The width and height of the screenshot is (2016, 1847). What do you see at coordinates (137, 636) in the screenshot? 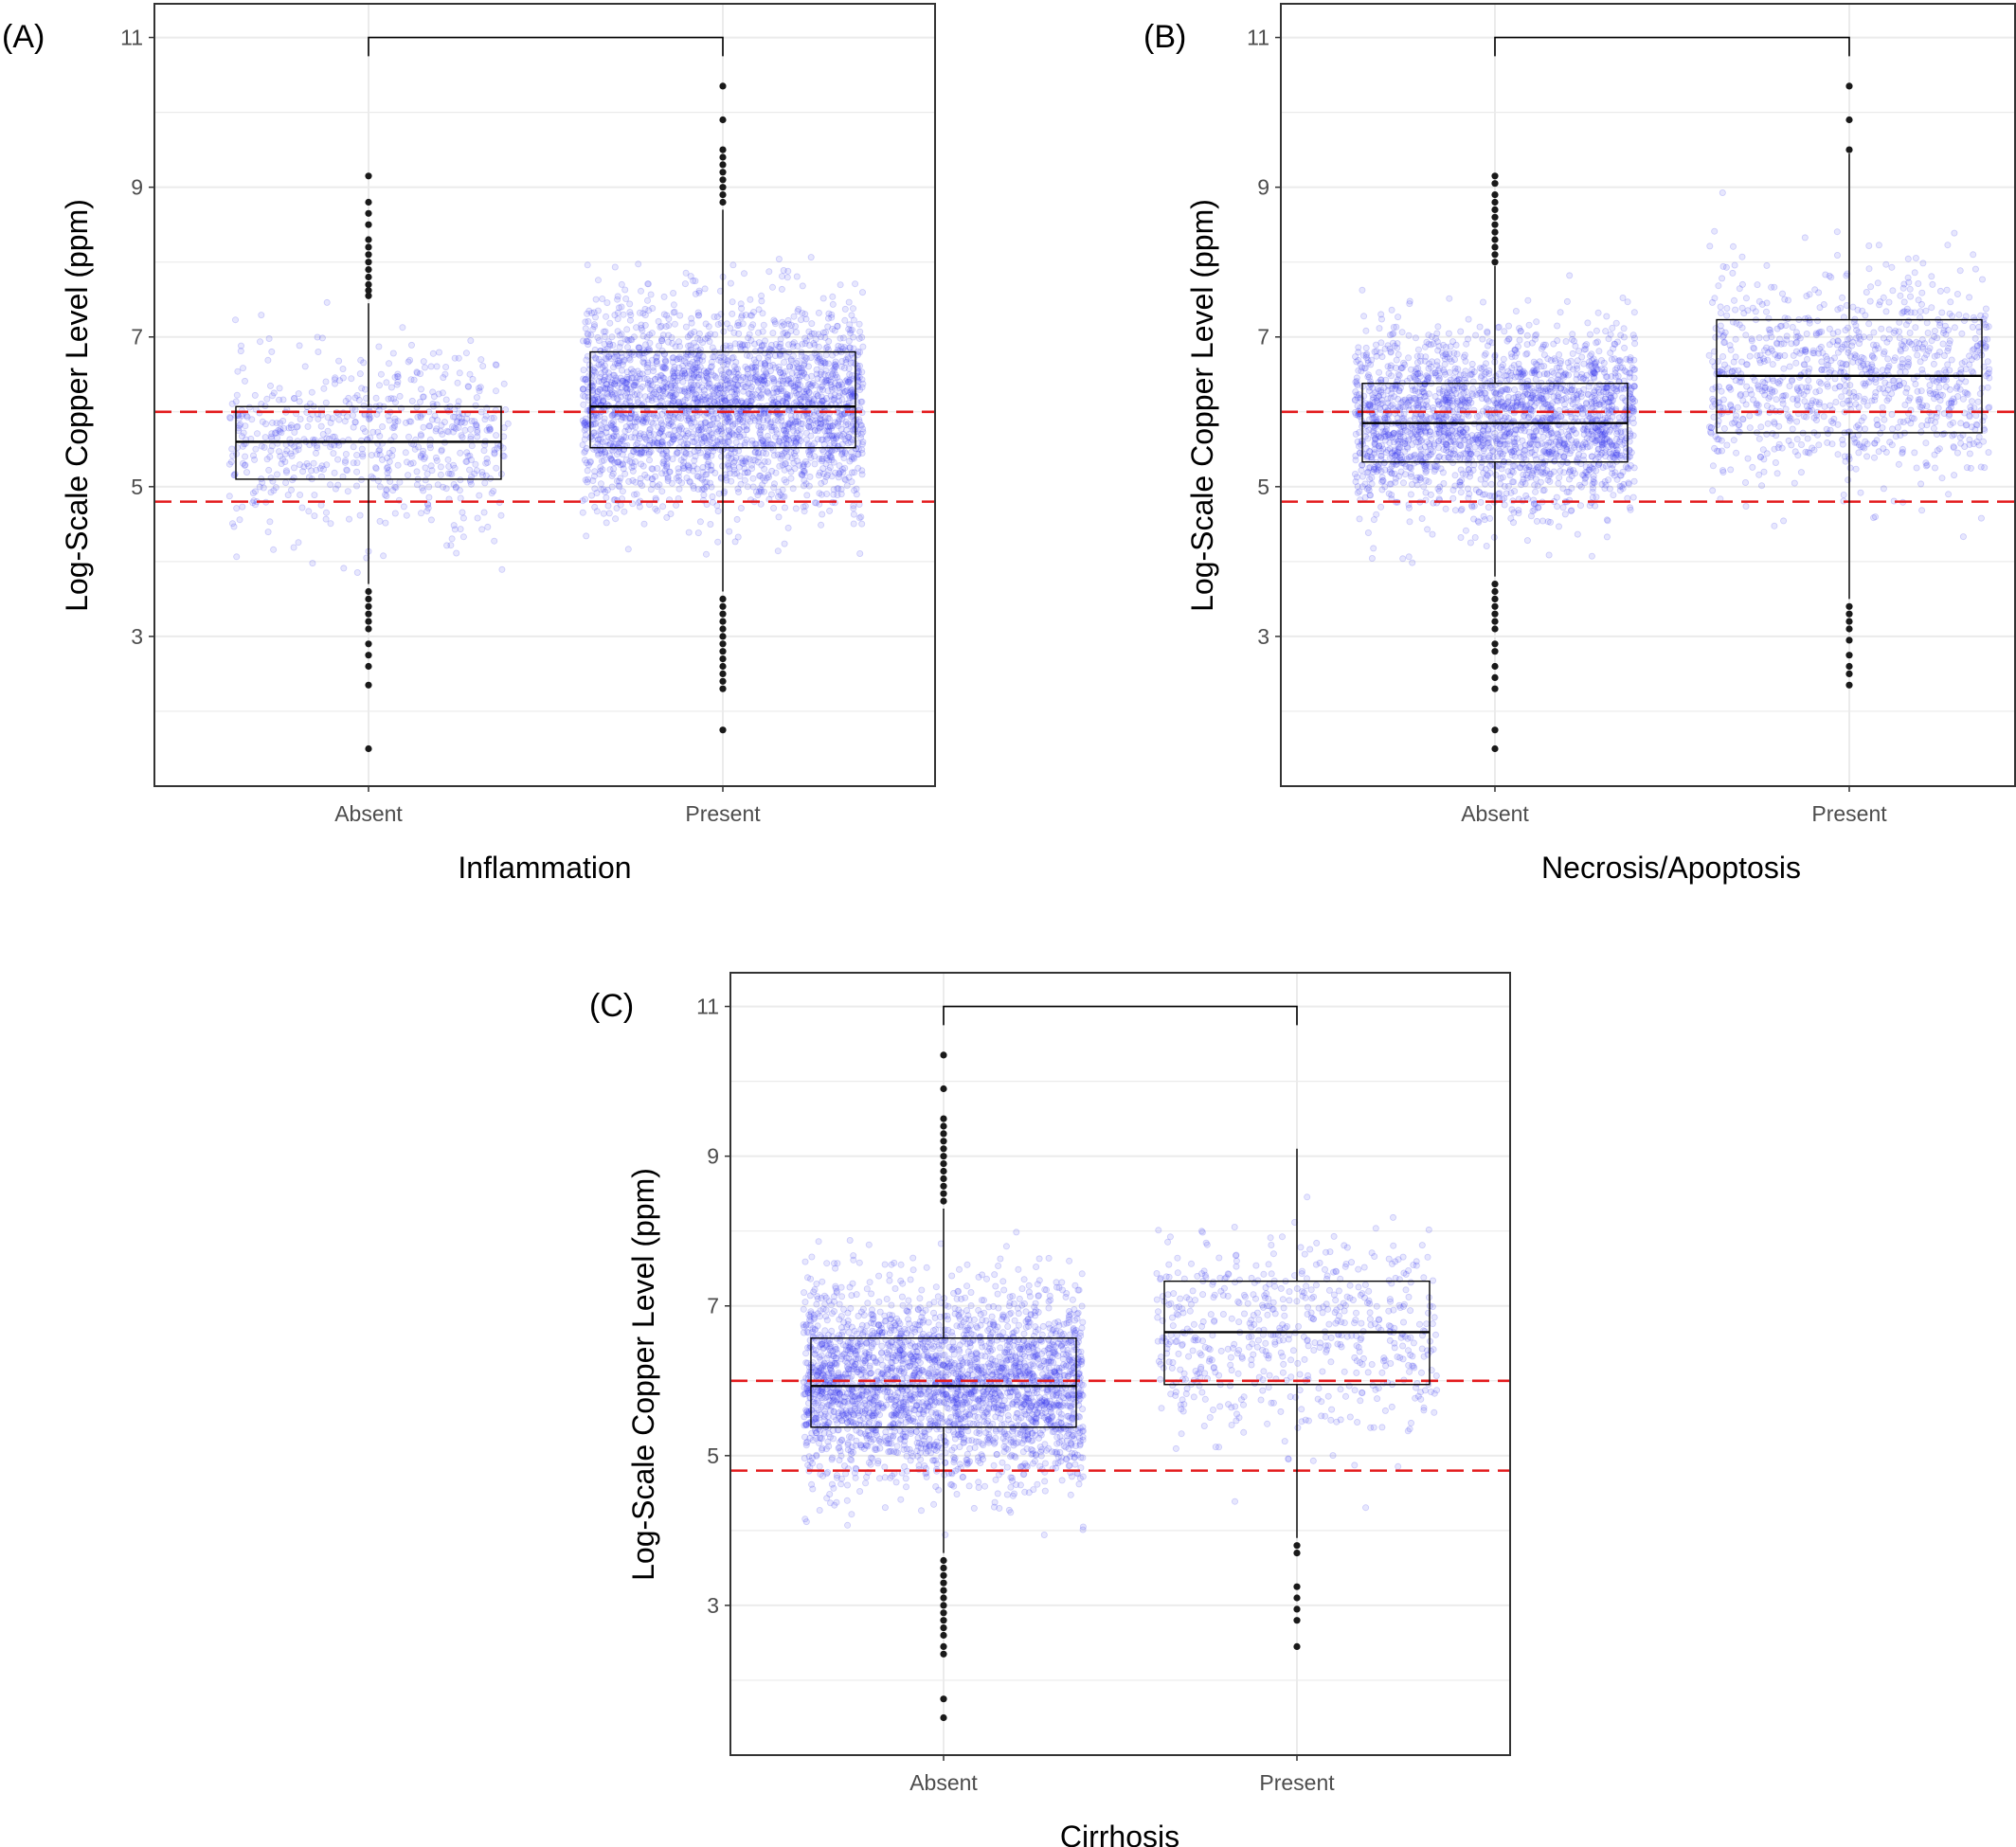
I see `y-tick-label: 3` at bounding box center [137, 636].